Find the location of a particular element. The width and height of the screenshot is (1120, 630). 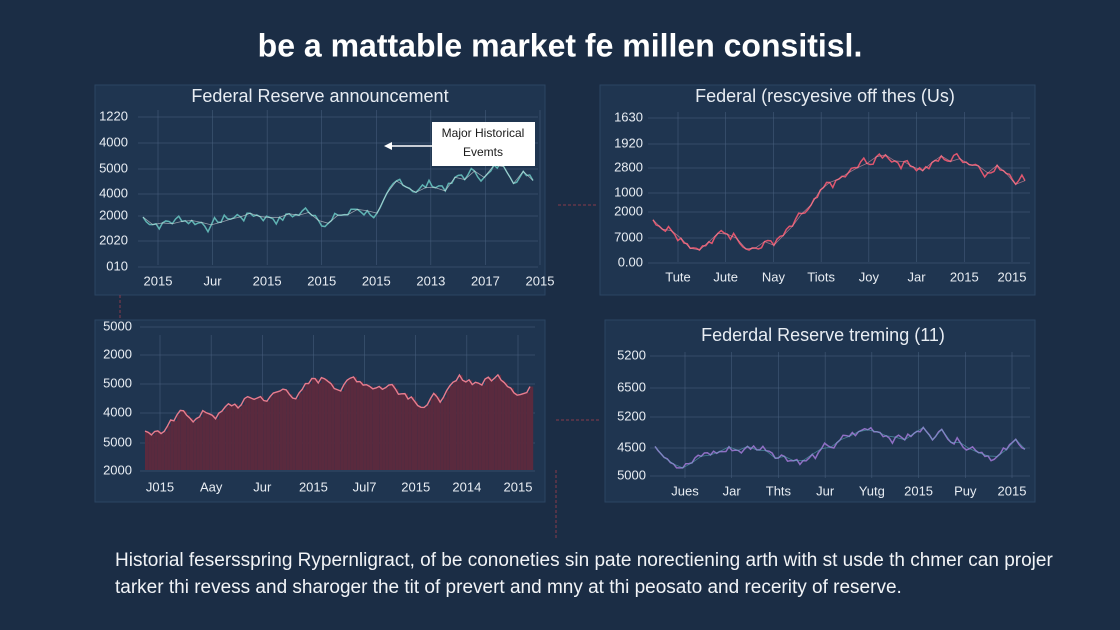

y-tick-label: 1630 is located at coordinates (628, 116).